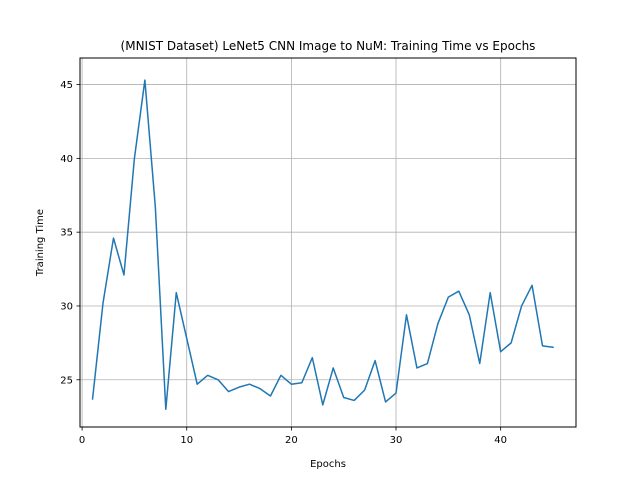 This screenshot has width=640, height=480. Describe the element at coordinates (66, 380) in the screenshot. I see `y-tick-label: 25` at that location.